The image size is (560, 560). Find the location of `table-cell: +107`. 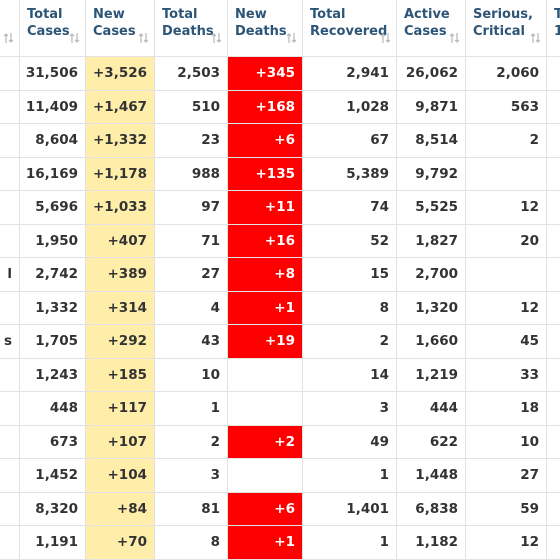

table-cell: +107 is located at coordinates (120, 442).